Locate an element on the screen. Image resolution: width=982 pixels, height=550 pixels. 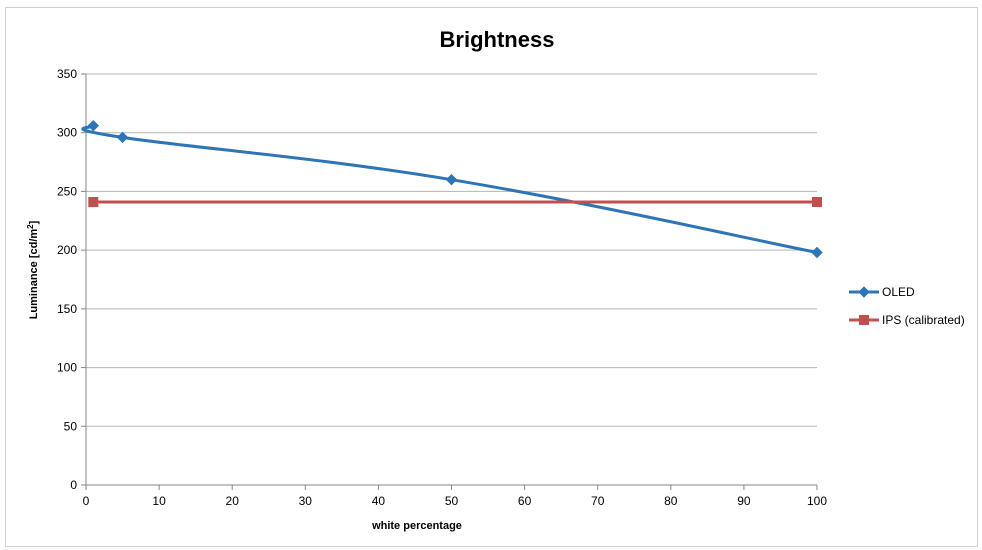
x-tick-label-10: 10 is located at coordinates (159, 501).